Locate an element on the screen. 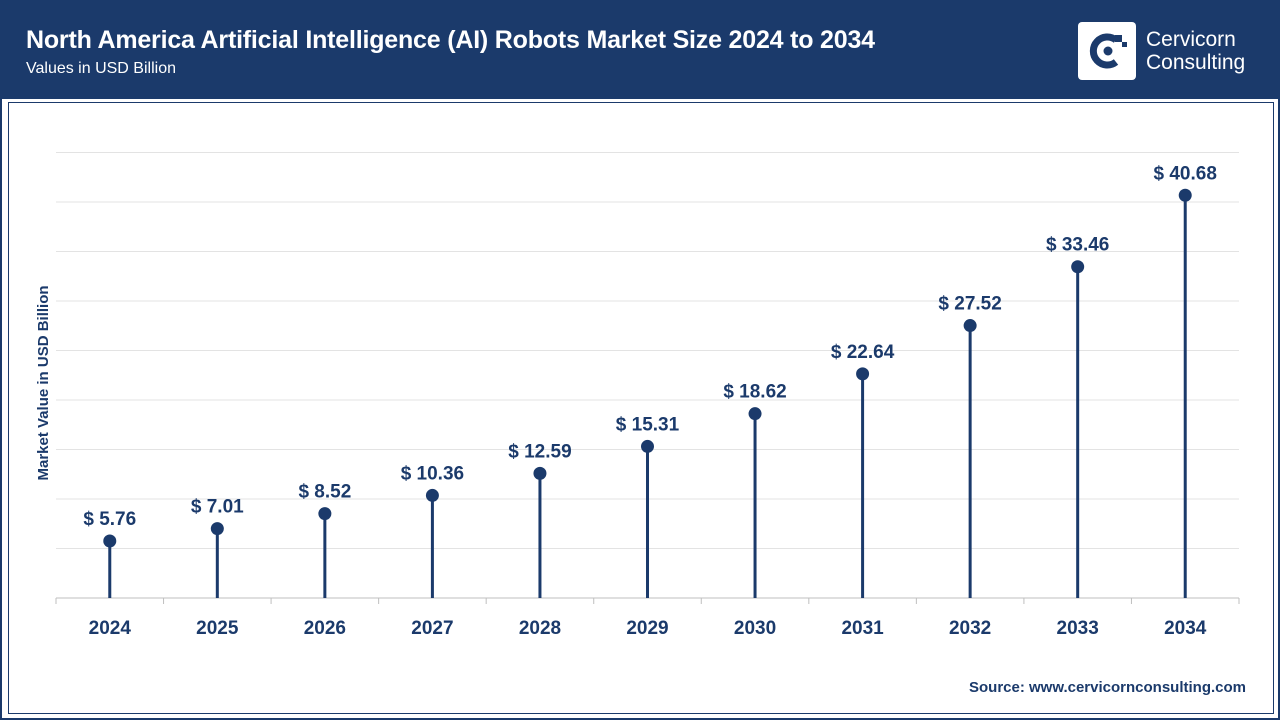 The image size is (1280, 722). brand-logo: Cervicorn Consulting is located at coordinates (1161, 51).